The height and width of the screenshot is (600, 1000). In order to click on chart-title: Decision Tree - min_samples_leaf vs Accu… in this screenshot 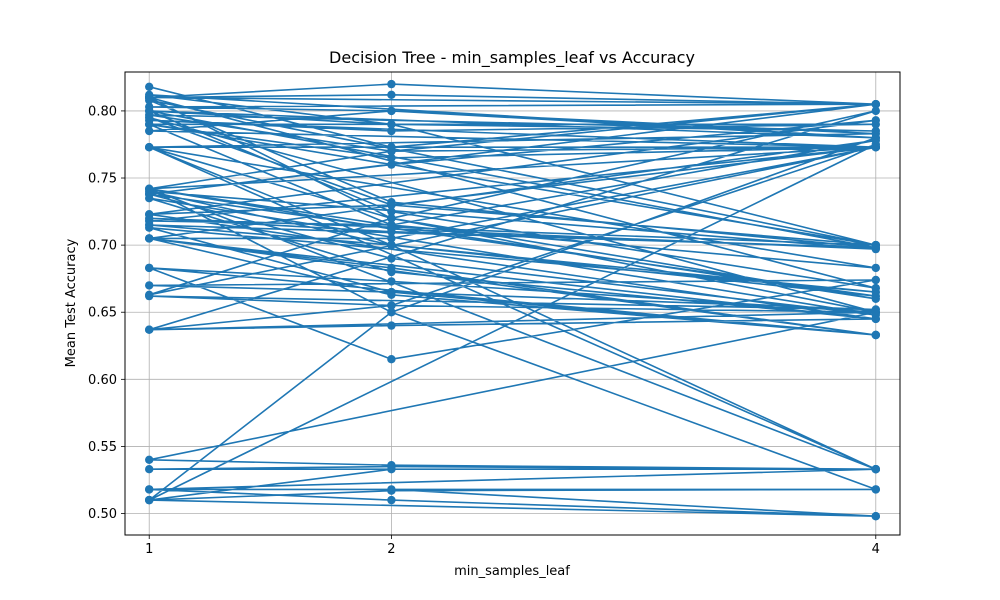, I will do `click(512, 58)`.